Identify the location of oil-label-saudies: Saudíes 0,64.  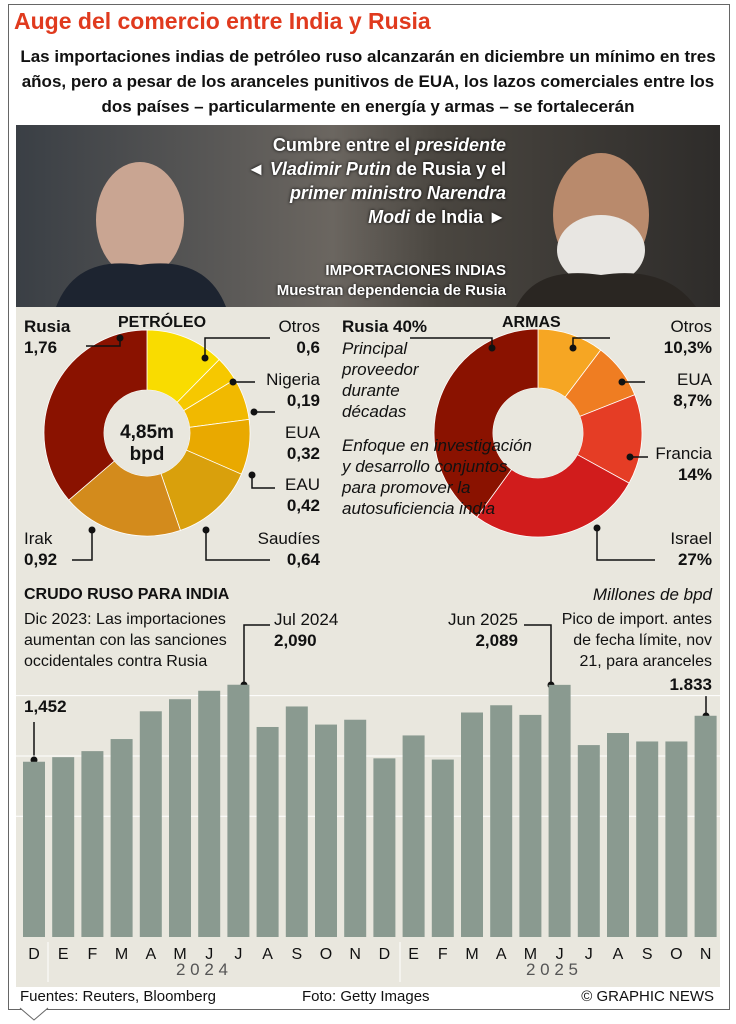
(288, 549).